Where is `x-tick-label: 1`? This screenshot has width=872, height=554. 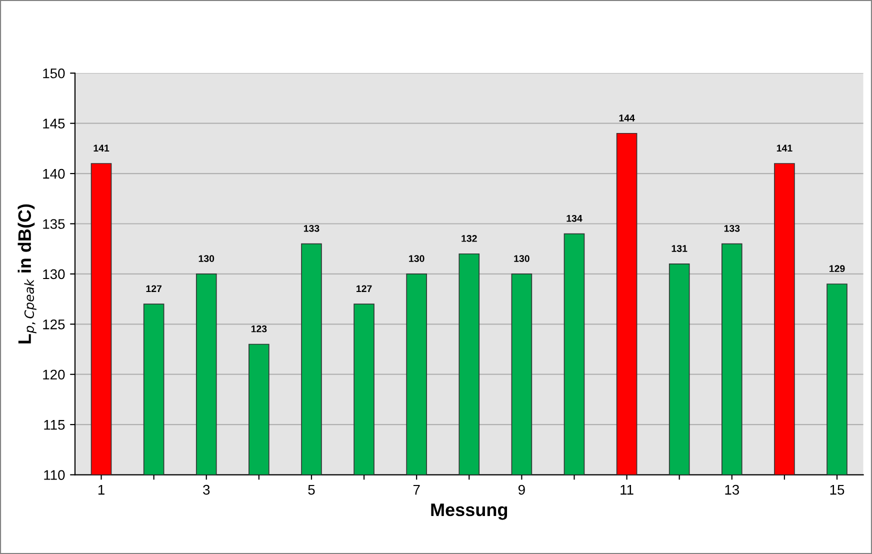 x-tick-label: 1 is located at coordinates (101, 490).